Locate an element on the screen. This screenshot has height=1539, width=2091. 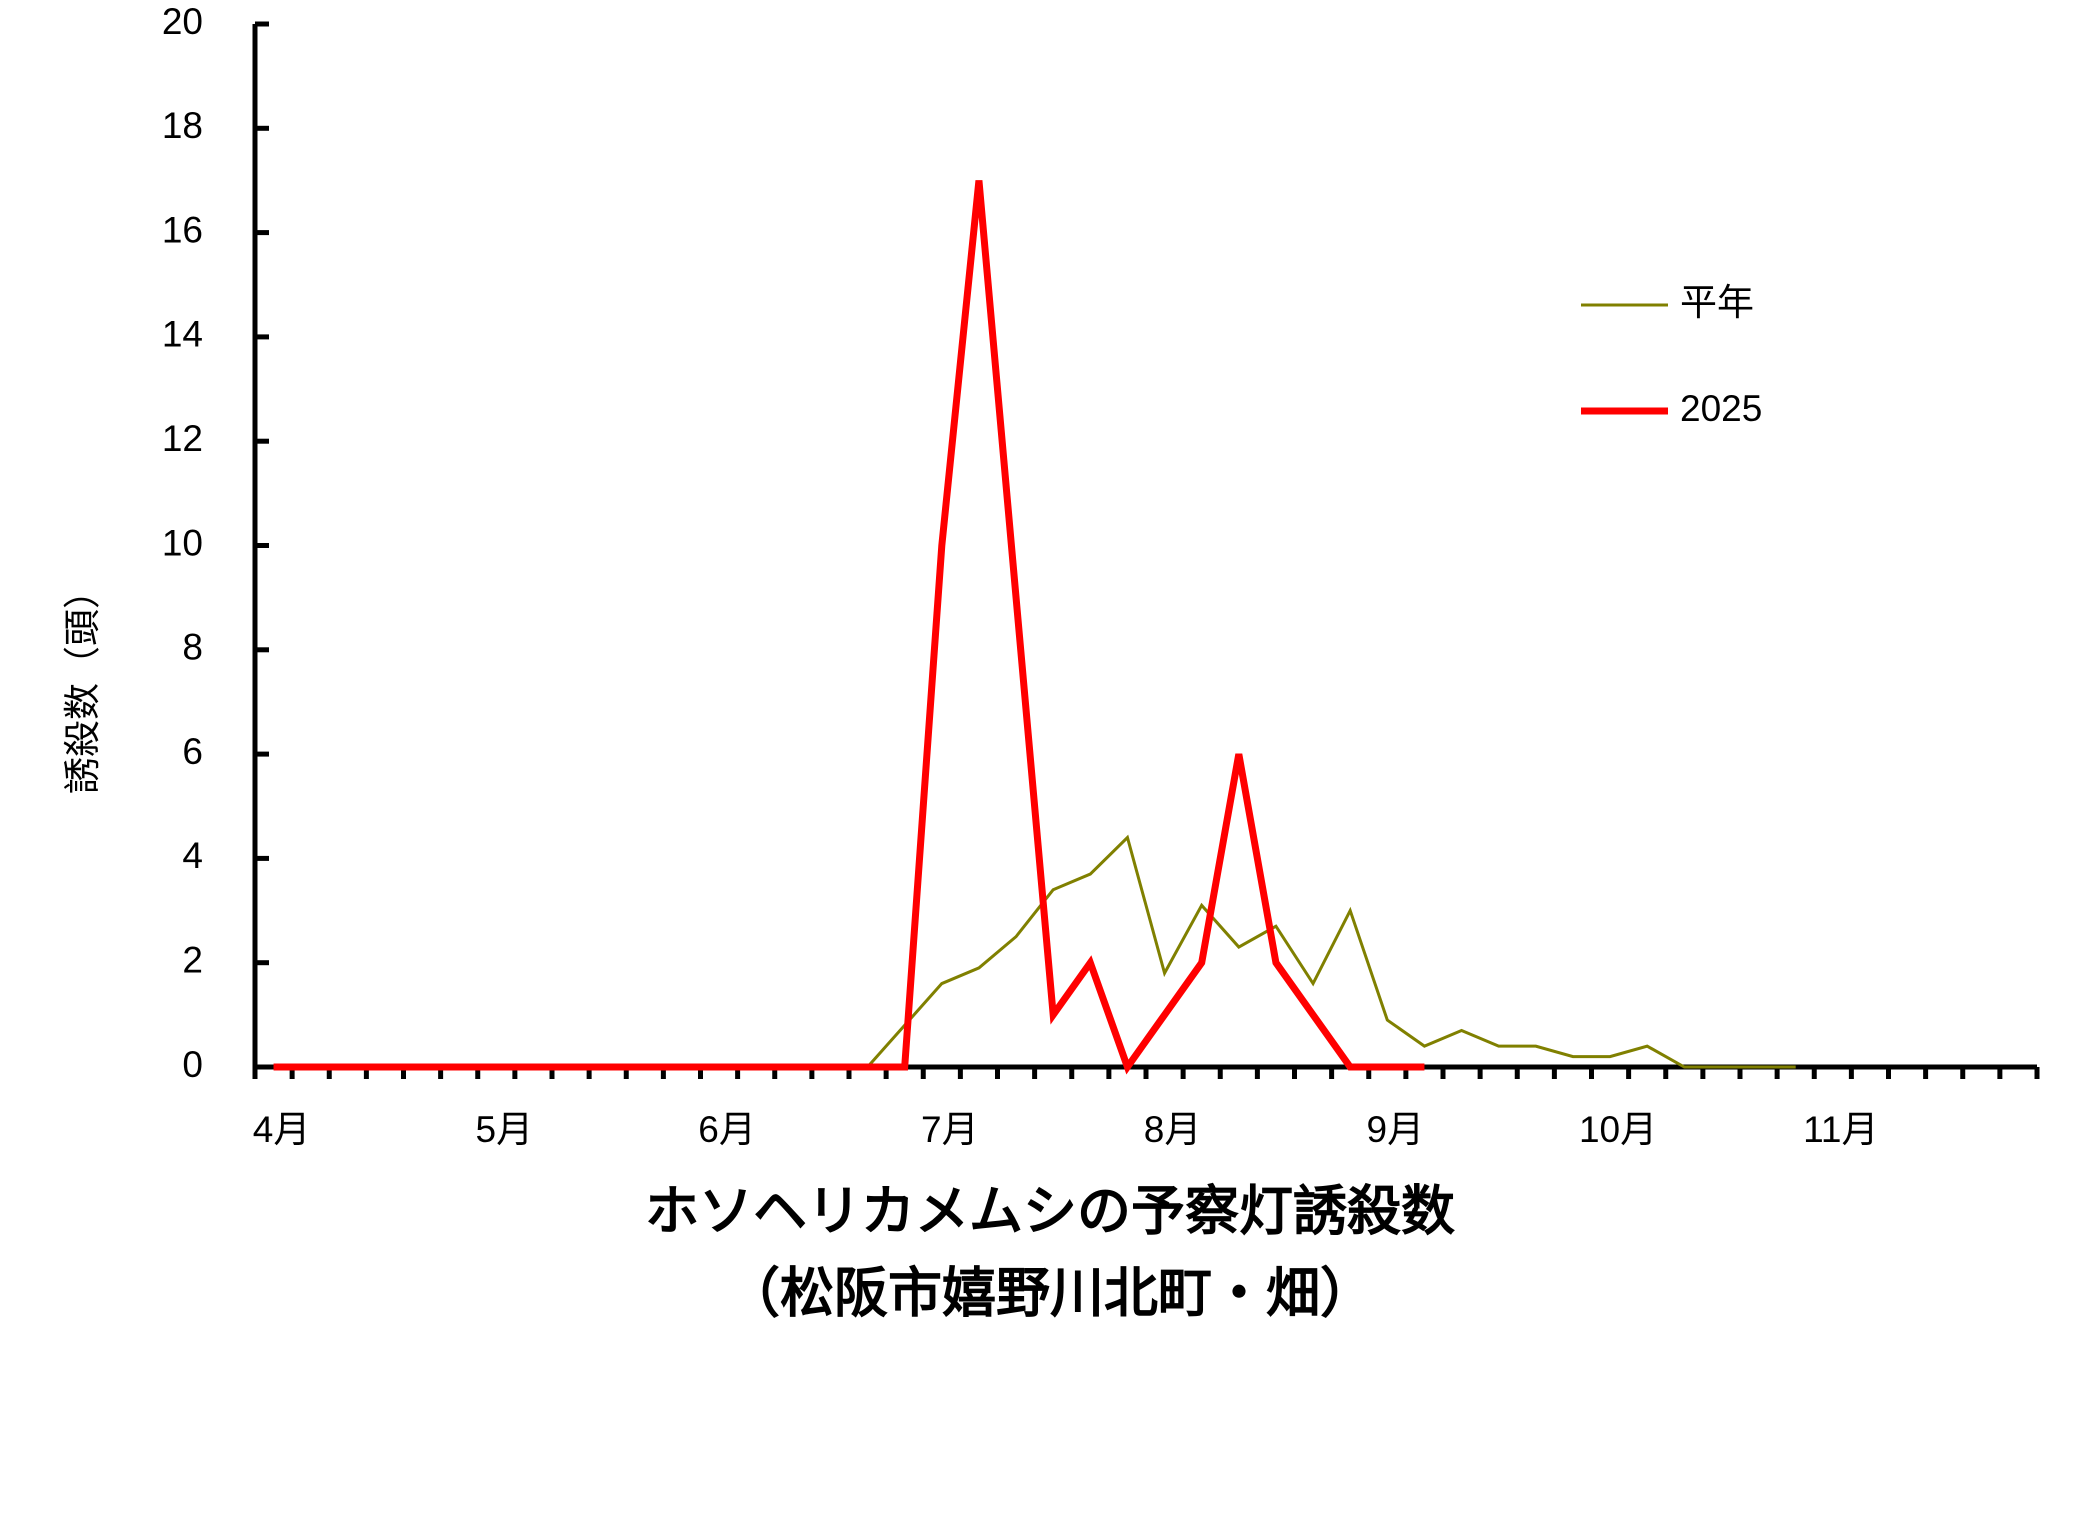
x-tick-label: 9月 is located at coordinates (1396, 1129).